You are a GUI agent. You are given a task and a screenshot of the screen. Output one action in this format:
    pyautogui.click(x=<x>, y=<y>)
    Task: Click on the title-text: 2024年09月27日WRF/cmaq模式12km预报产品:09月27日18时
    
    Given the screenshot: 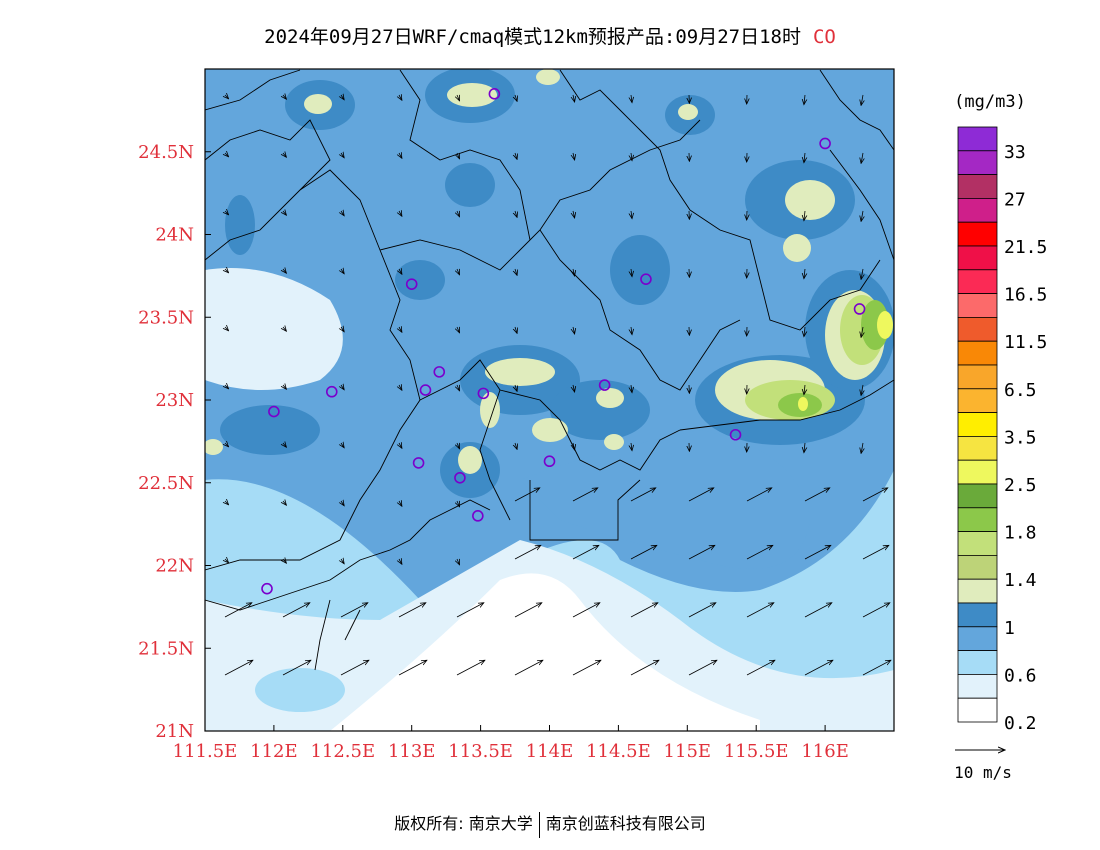 What is the action you would take?
    pyautogui.click(x=532, y=37)
    